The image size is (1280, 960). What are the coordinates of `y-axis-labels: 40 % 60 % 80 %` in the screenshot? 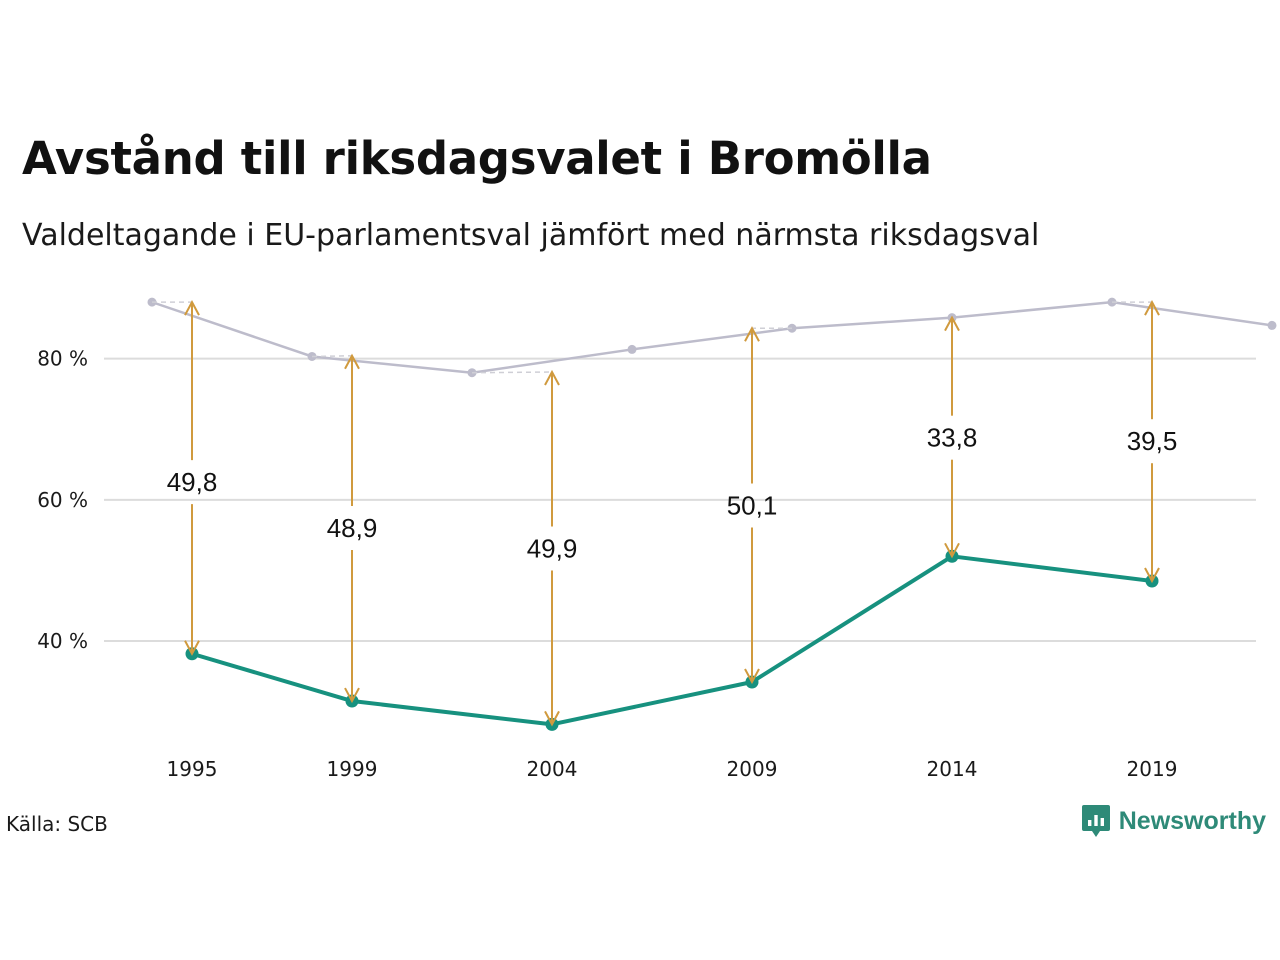 It's located at (62, 500).